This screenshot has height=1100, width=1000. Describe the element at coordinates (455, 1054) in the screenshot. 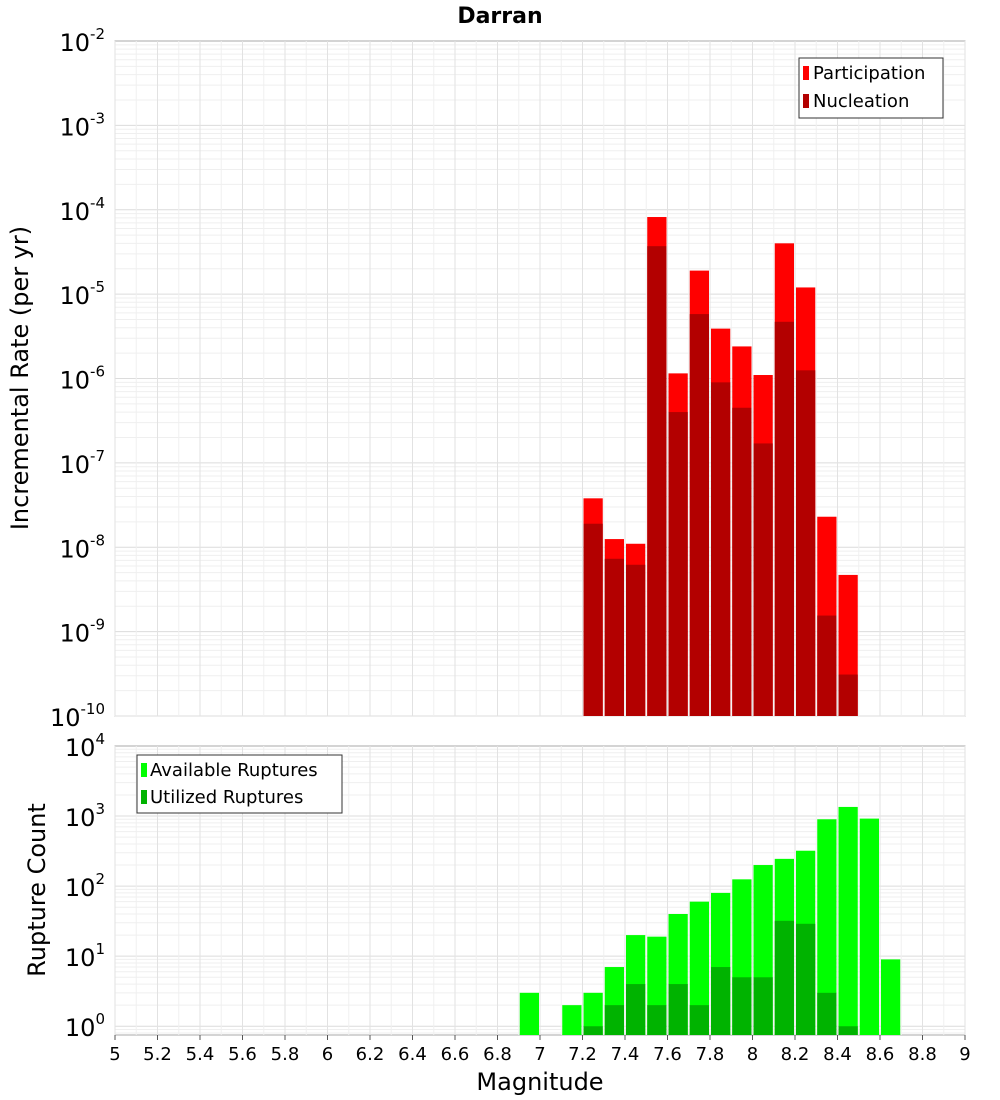

I see `x-tick-label: 6.6` at that location.